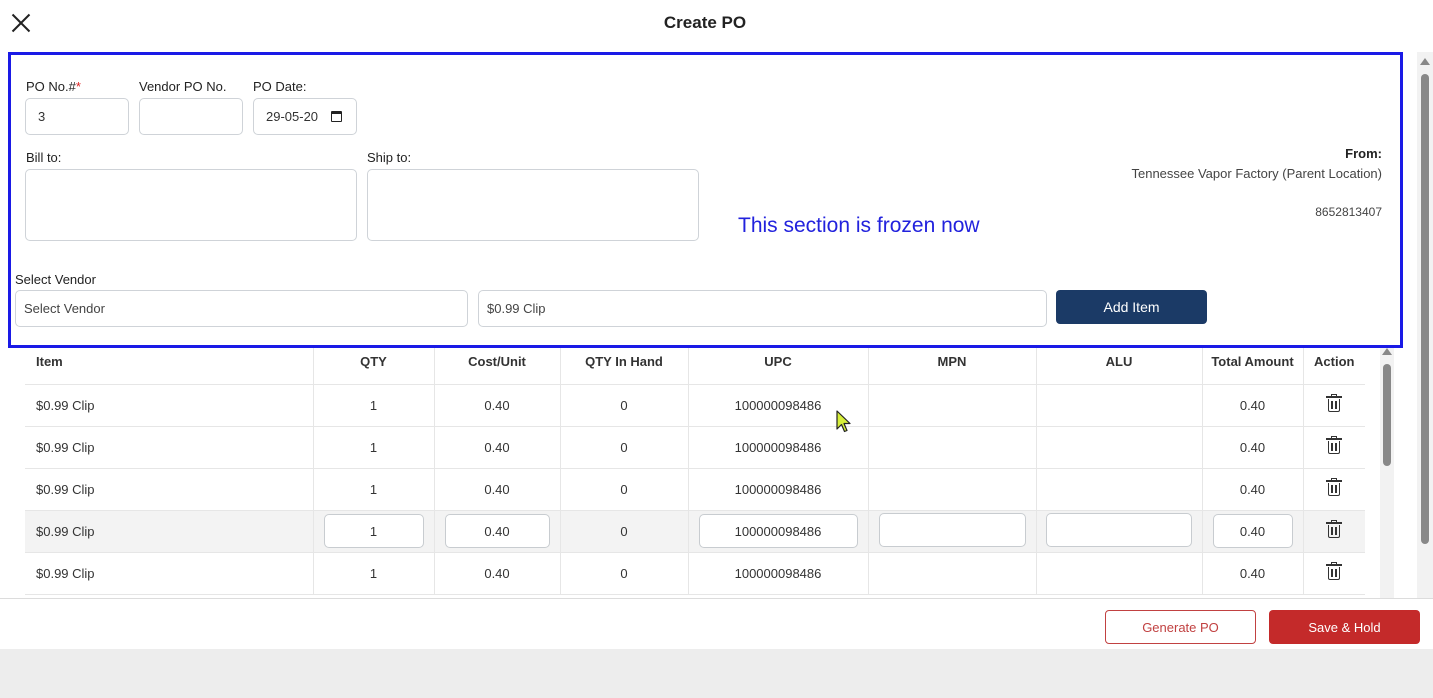  Describe the element at coordinates (191, 205) in the screenshot. I see `bill-to-textarea` at that location.